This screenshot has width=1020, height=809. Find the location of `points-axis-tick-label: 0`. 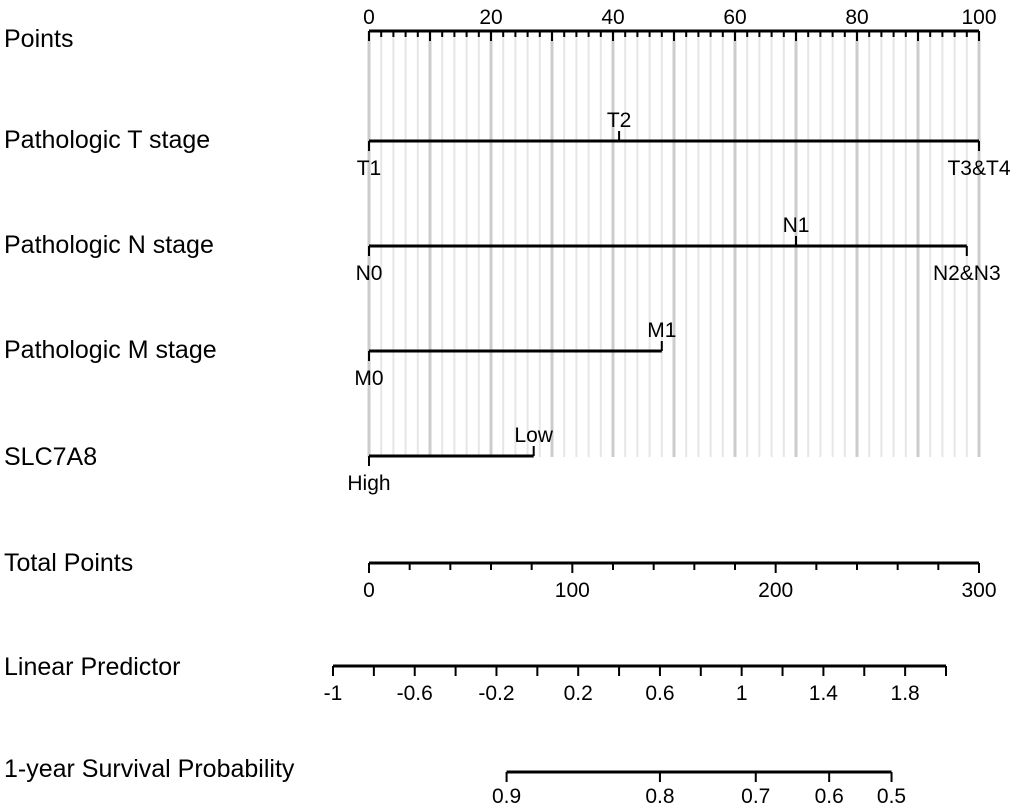

points-axis-tick-label: 0 is located at coordinates (369, 17).